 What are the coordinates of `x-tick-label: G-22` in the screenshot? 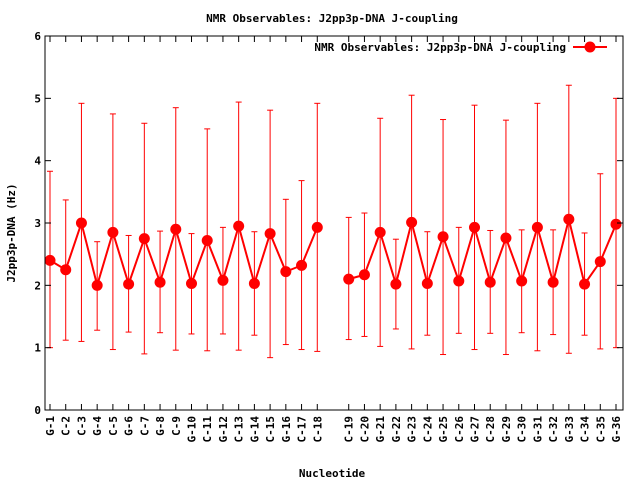 It's located at (396, 429).